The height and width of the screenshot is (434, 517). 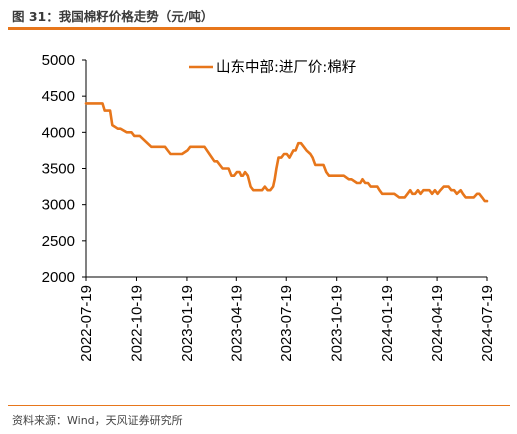 What do you see at coordinates (113, 16) in the screenshot?
I see `figure-title: 图 31：我国棉籽价格走势（元/吨）` at bounding box center [113, 16].